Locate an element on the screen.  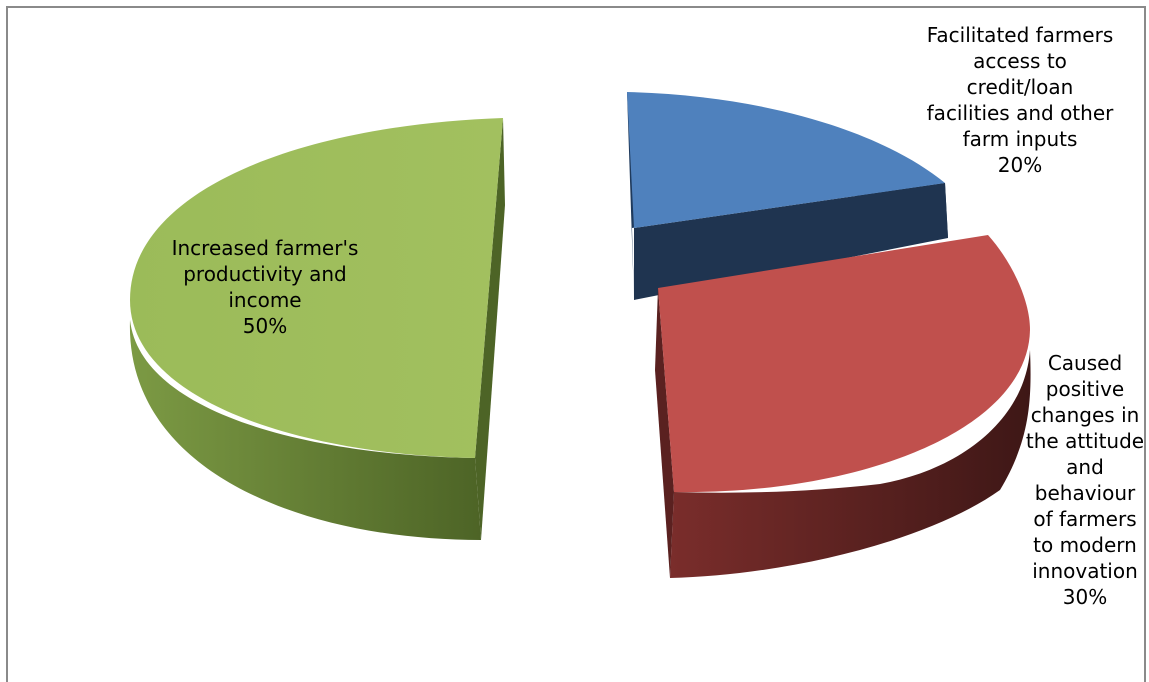
slice-value-productivity: 50% is located at coordinates (265, 326).